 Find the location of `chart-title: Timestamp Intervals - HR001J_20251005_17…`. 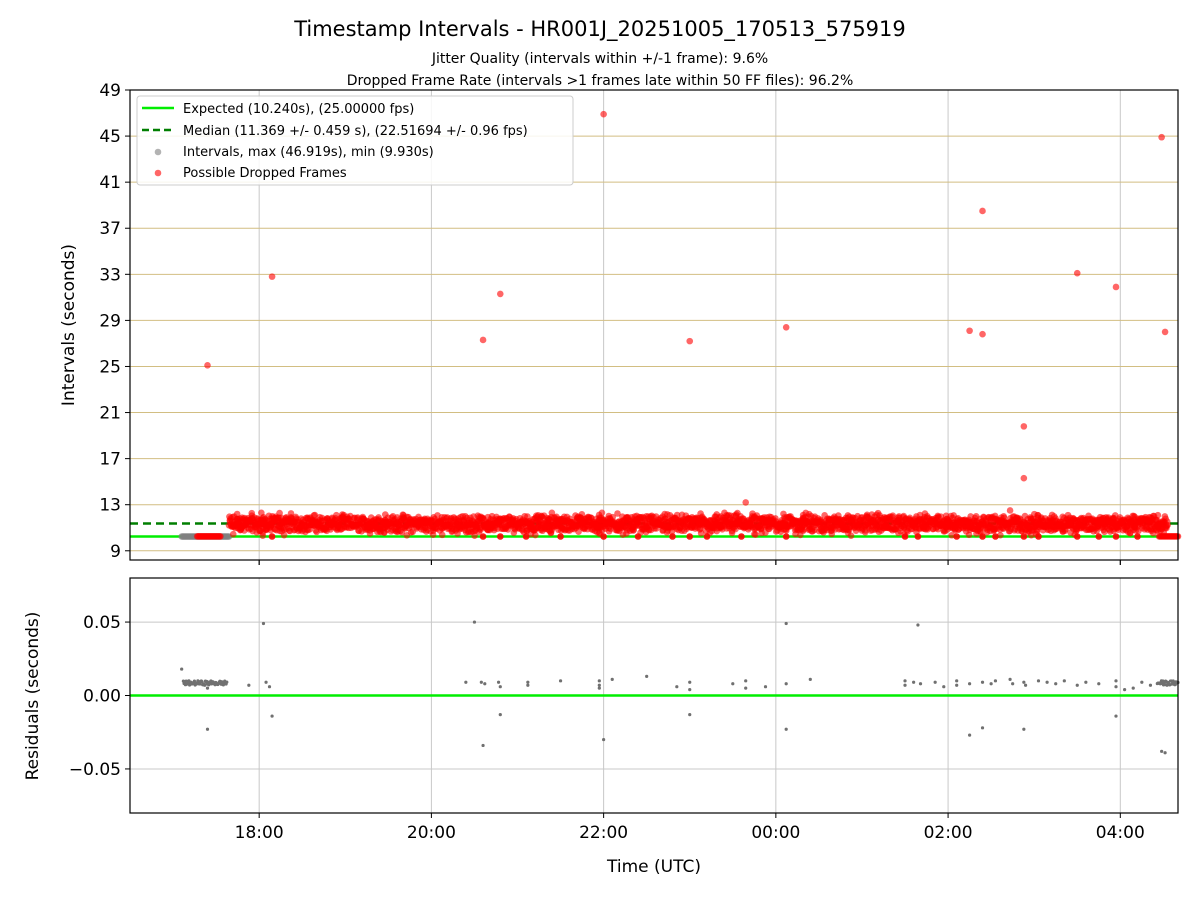

chart-title: Timestamp Intervals - HR001J_20251005_17… is located at coordinates (599, 29).